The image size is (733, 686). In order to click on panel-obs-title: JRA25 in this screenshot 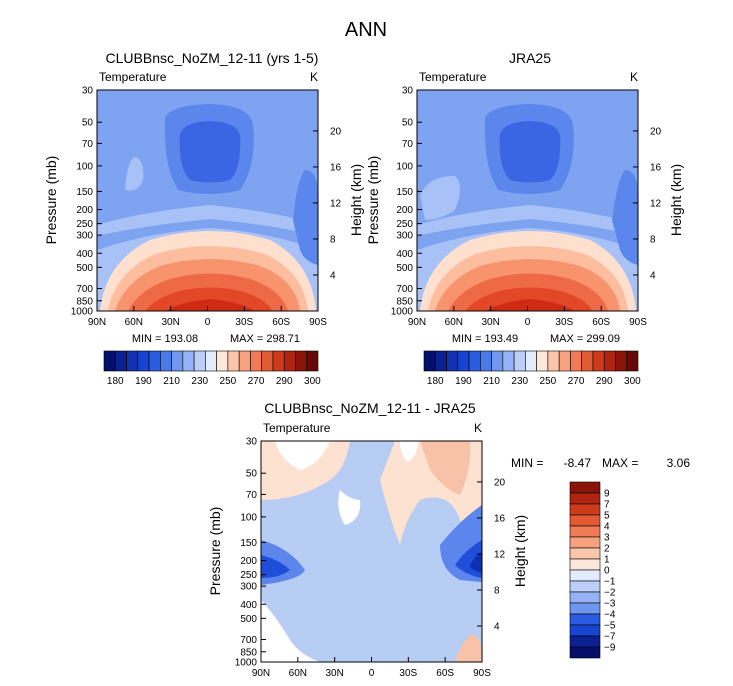, I will do `click(530, 58)`.